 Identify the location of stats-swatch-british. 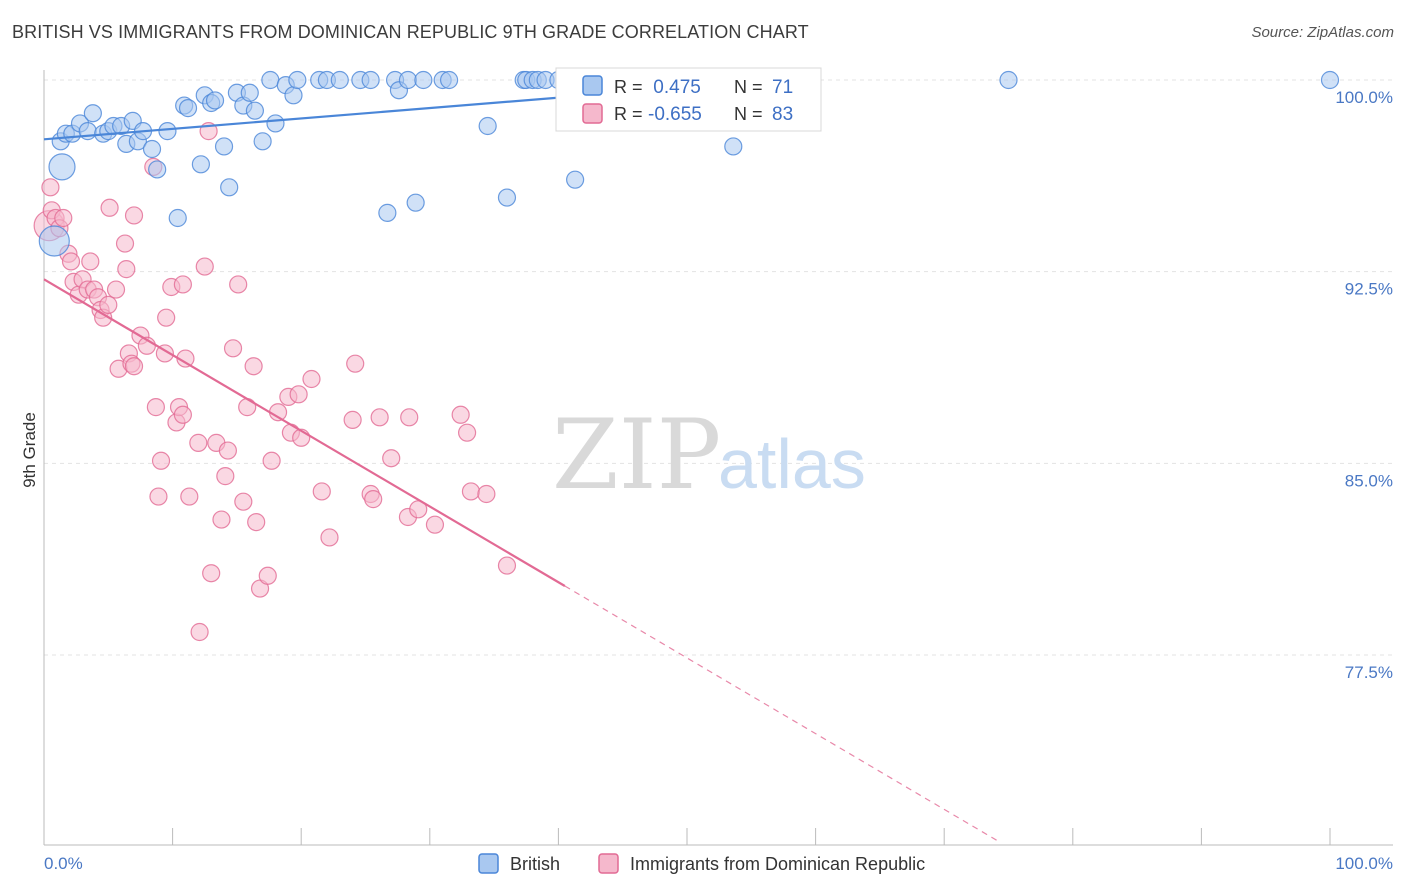
(592, 85).